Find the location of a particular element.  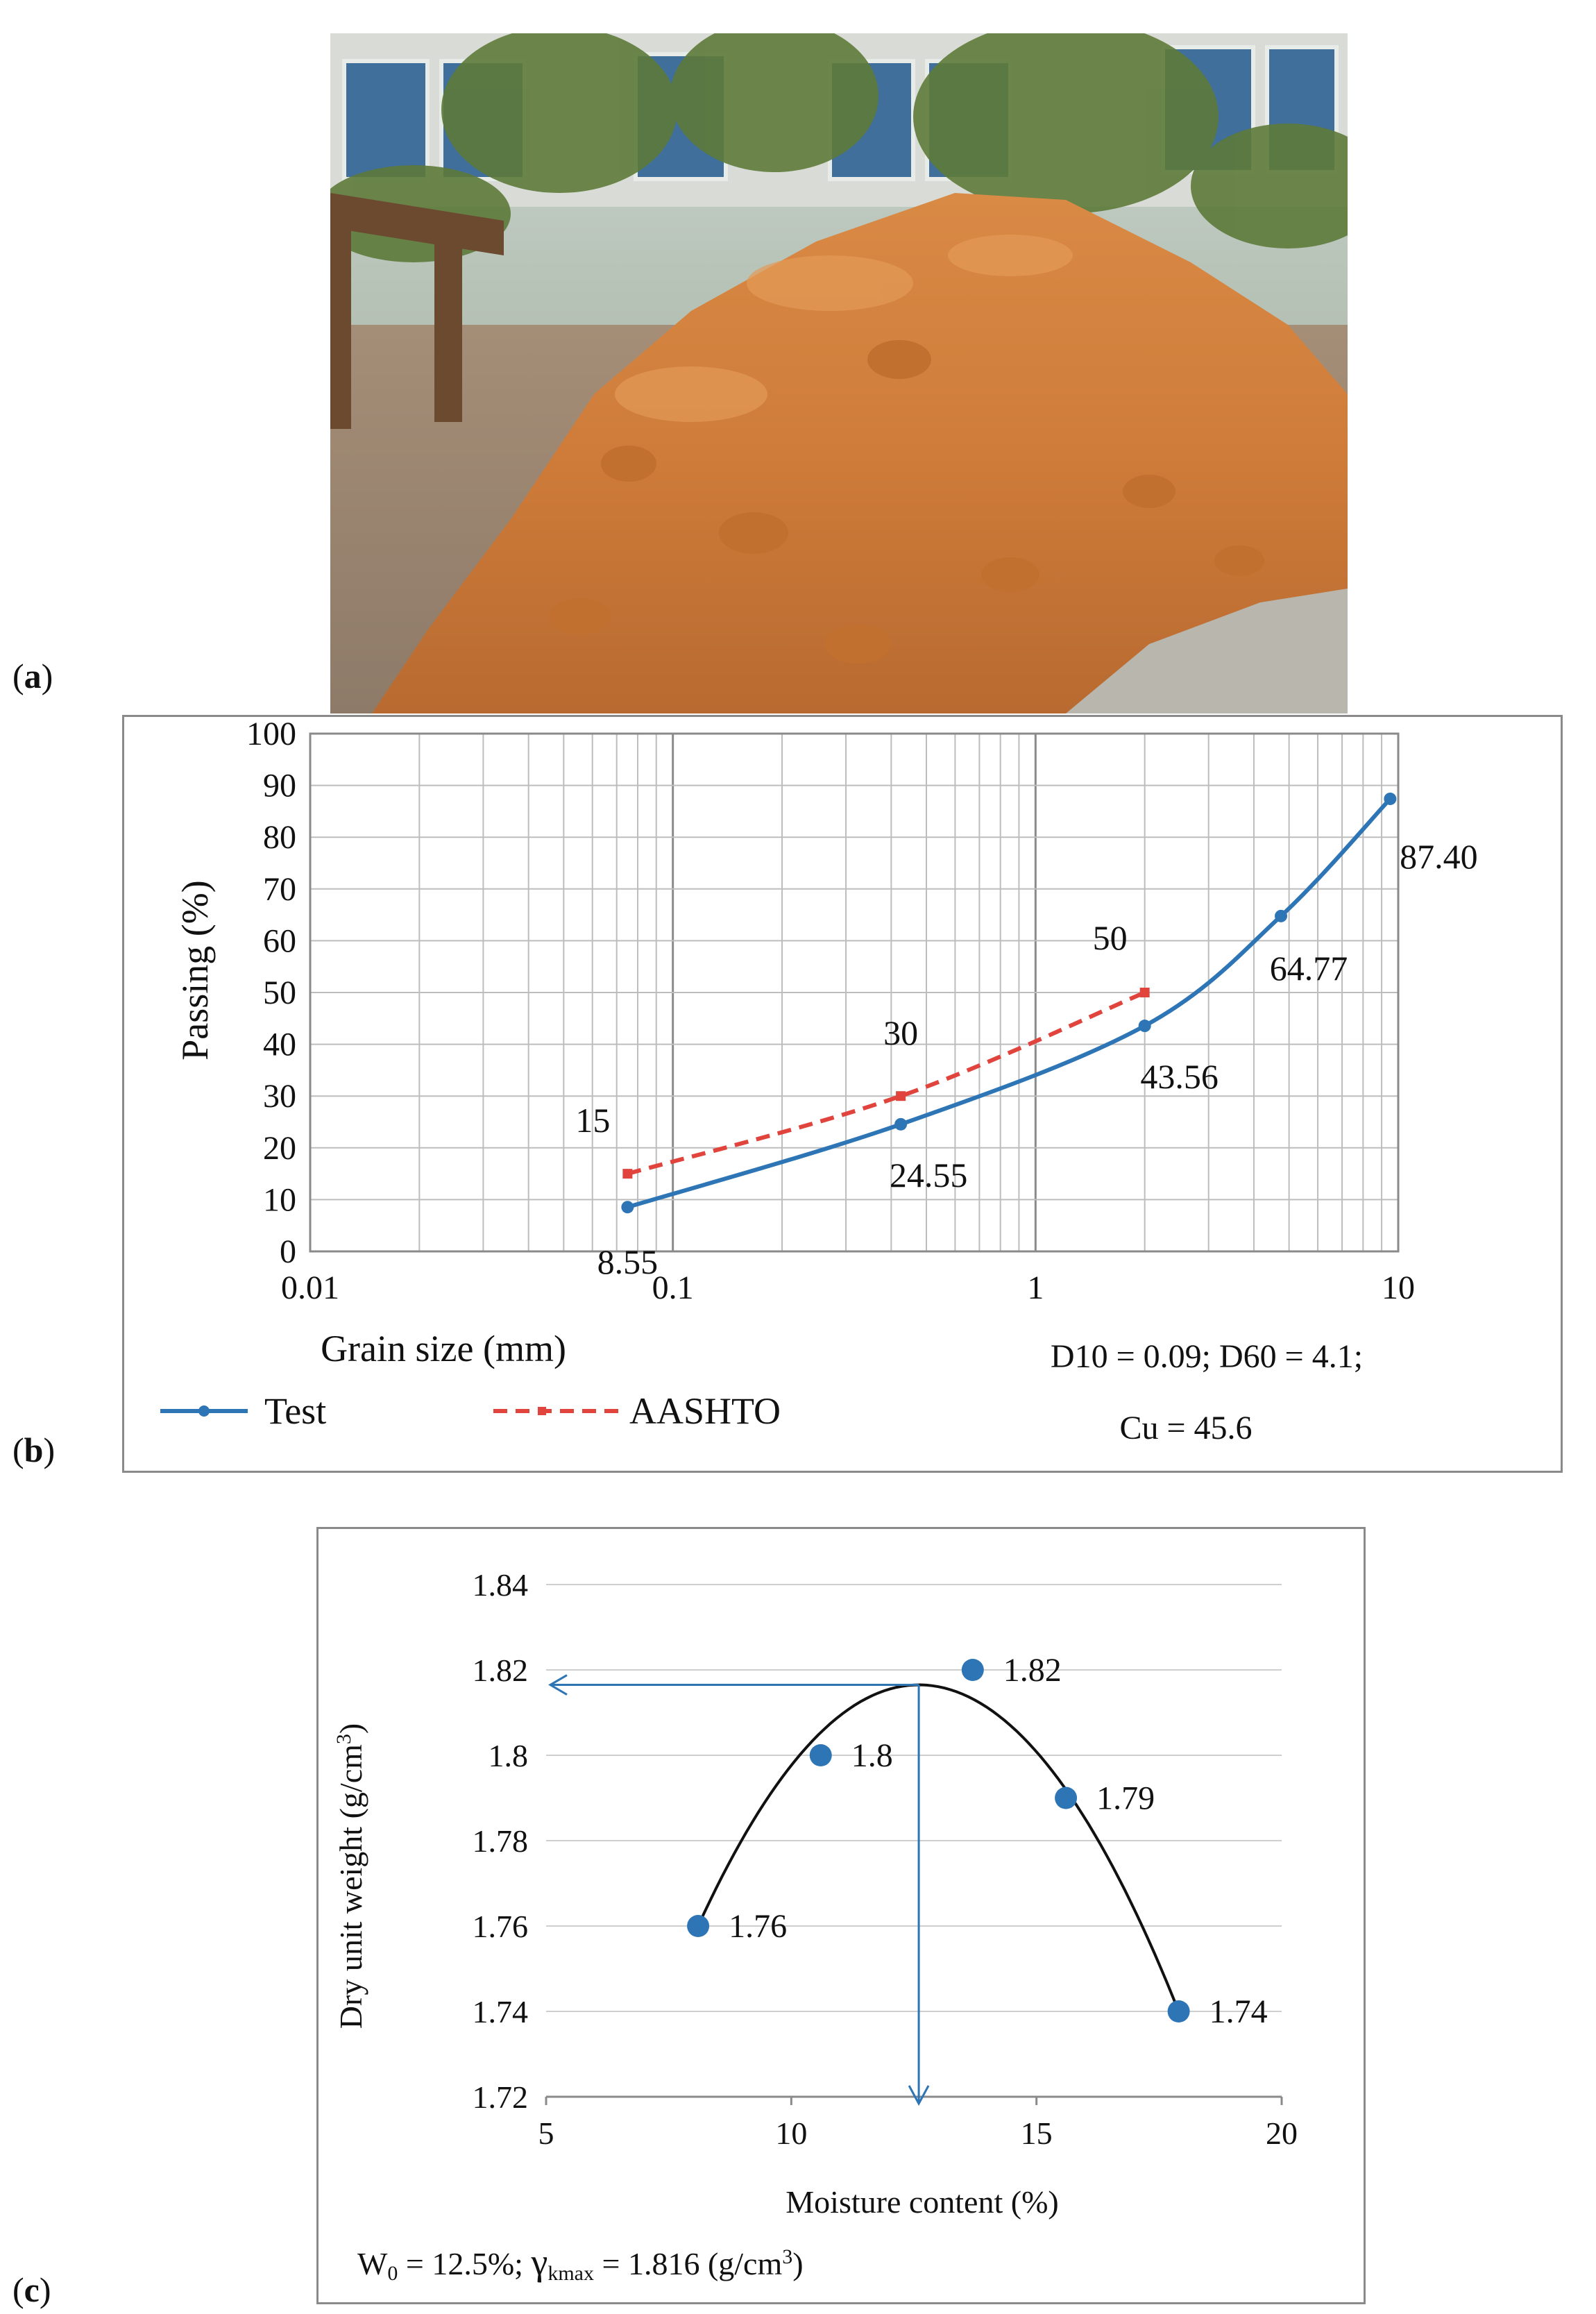

panel-label-b: (b) is located at coordinates (34, 1449).